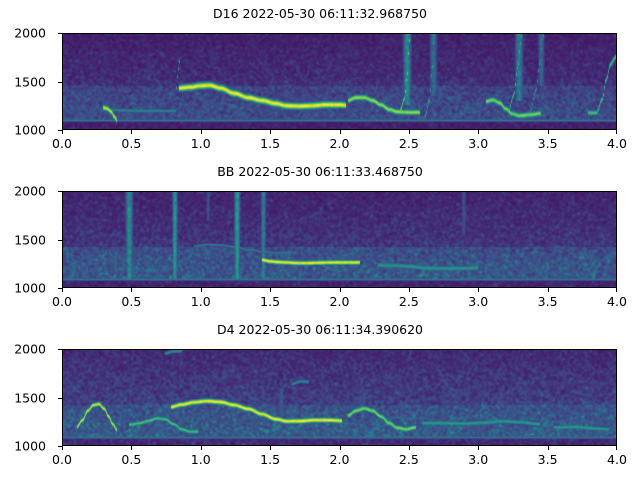 The image size is (640, 480). Describe the element at coordinates (478, 459) in the screenshot. I see `panel-2-xtick-label: 3.0` at that location.